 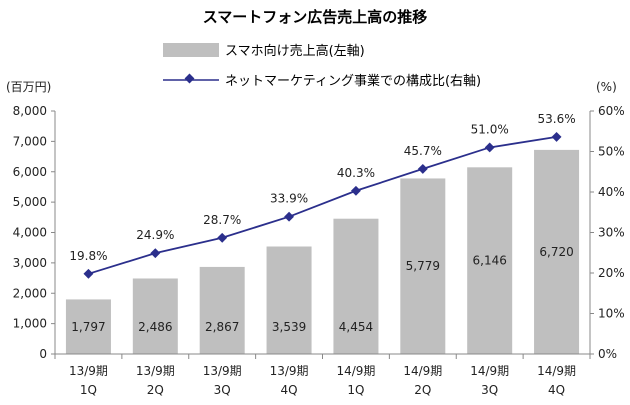 What do you see at coordinates (191, 50) in the screenshot?
I see `legend-bar-swatch` at bounding box center [191, 50].